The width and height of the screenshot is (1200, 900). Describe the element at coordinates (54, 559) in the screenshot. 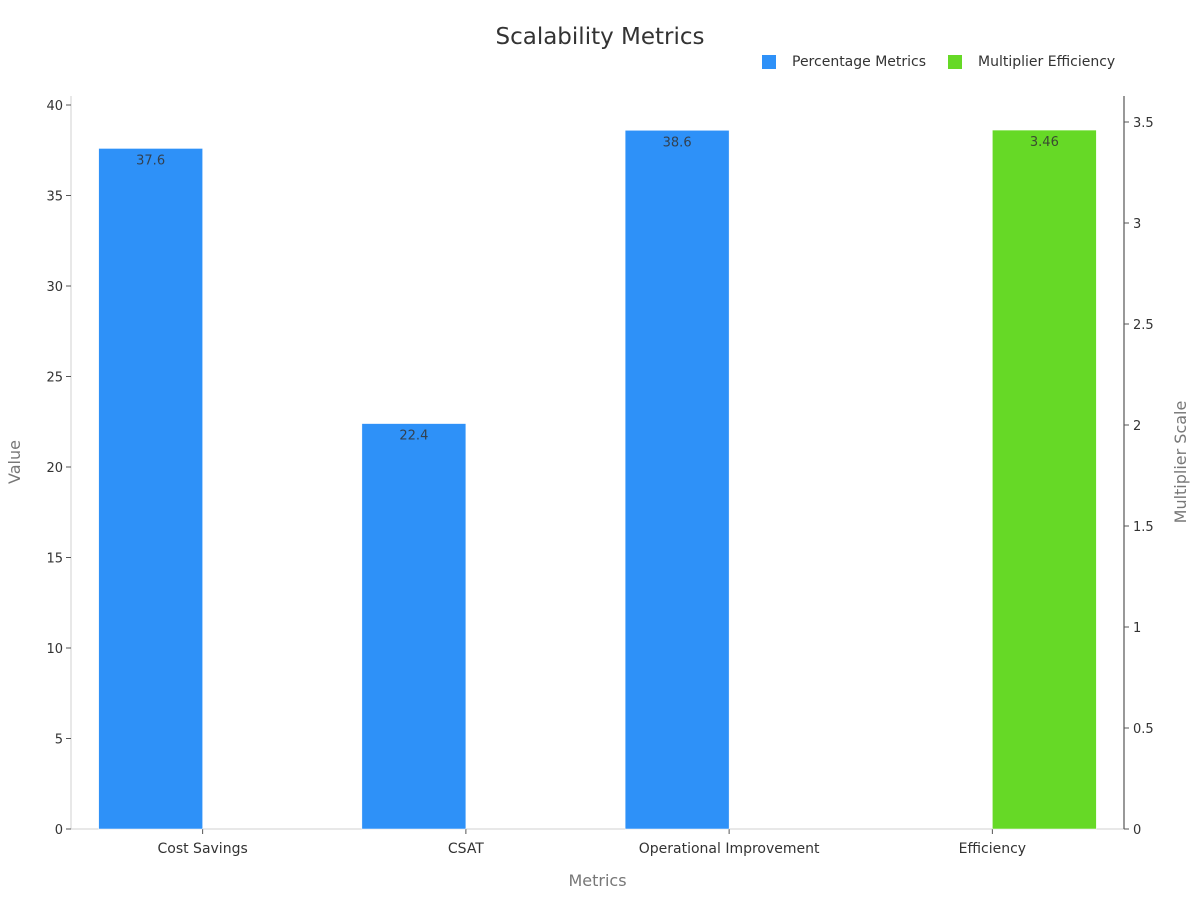

I see `y-tick-label: 15` at that location.